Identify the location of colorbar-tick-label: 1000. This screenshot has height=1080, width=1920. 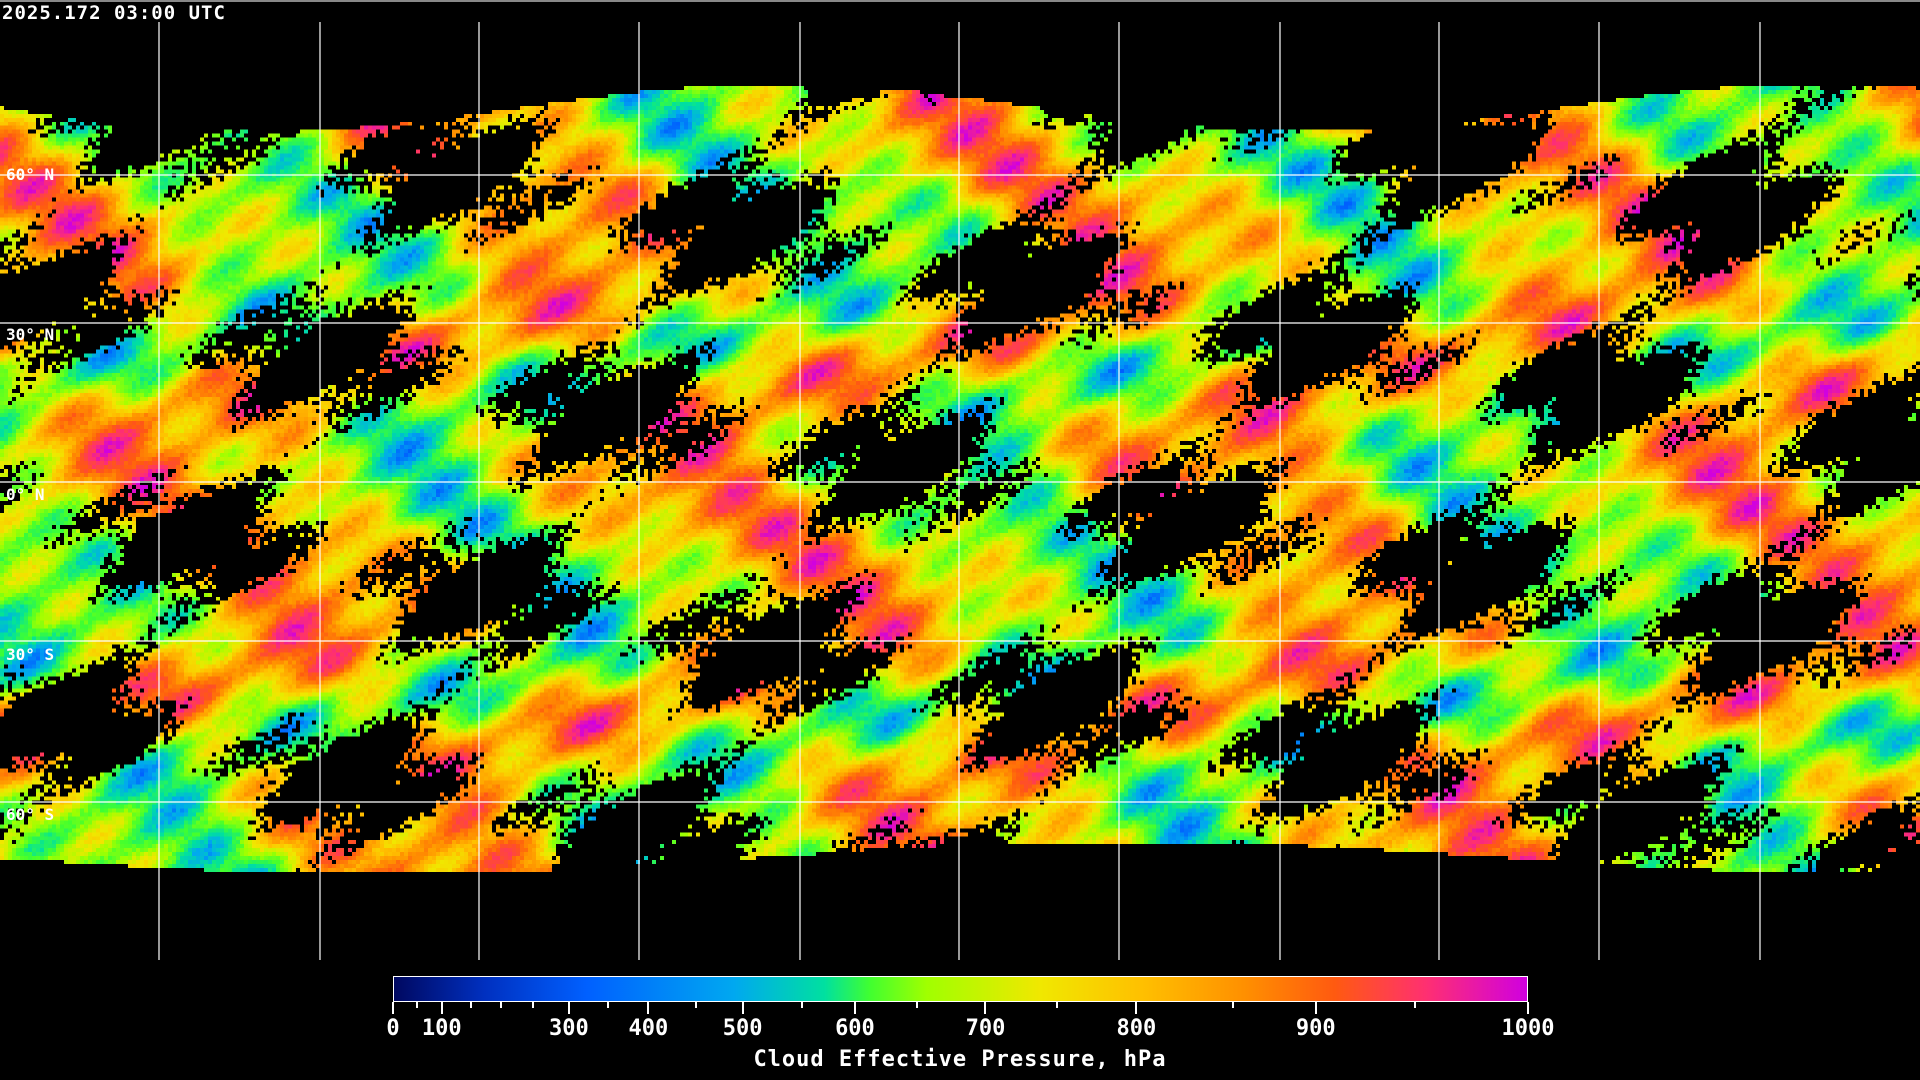
(1528, 1028).